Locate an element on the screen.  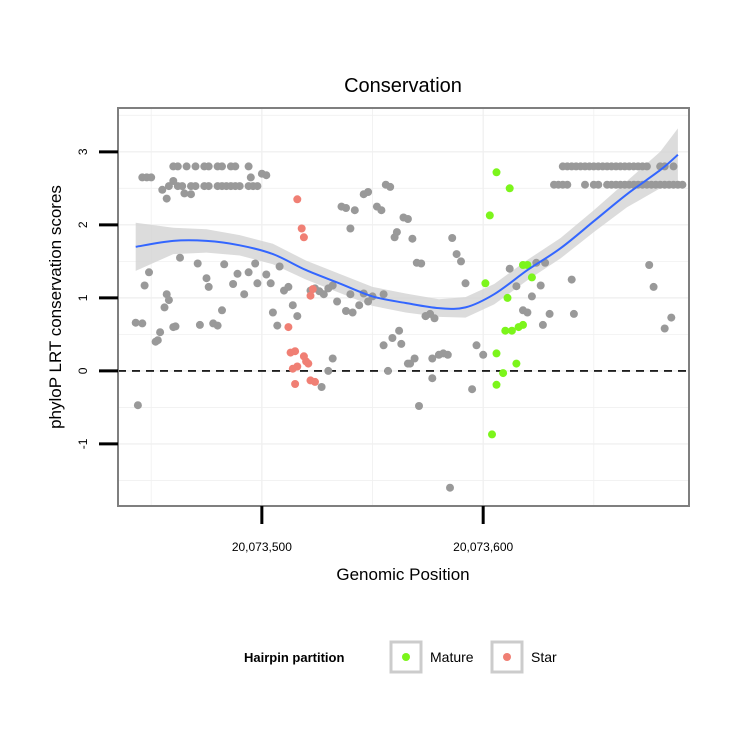
x-tick-label: 20,073,600 is located at coordinates (483, 547).